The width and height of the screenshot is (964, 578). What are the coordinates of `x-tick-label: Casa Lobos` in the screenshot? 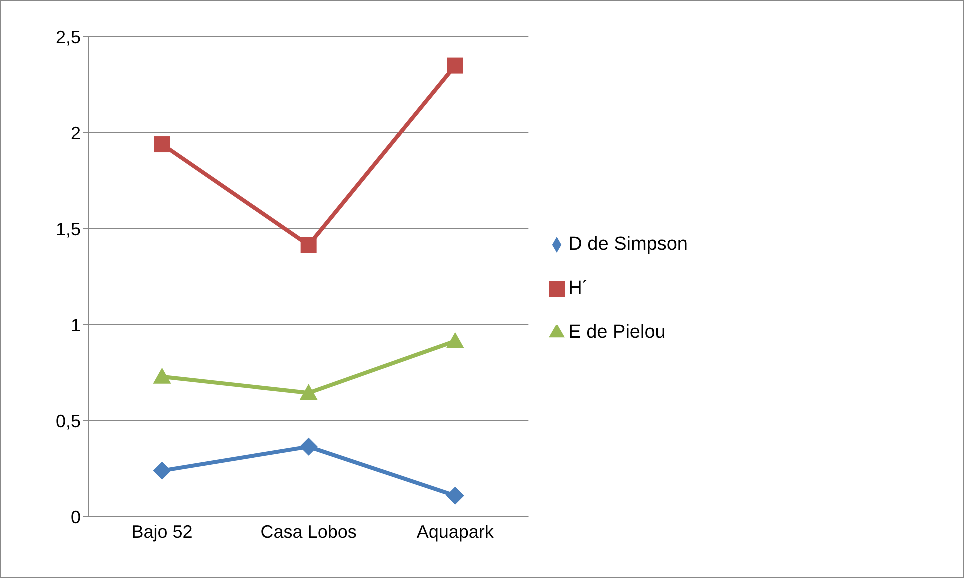 It's located at (308, 532).